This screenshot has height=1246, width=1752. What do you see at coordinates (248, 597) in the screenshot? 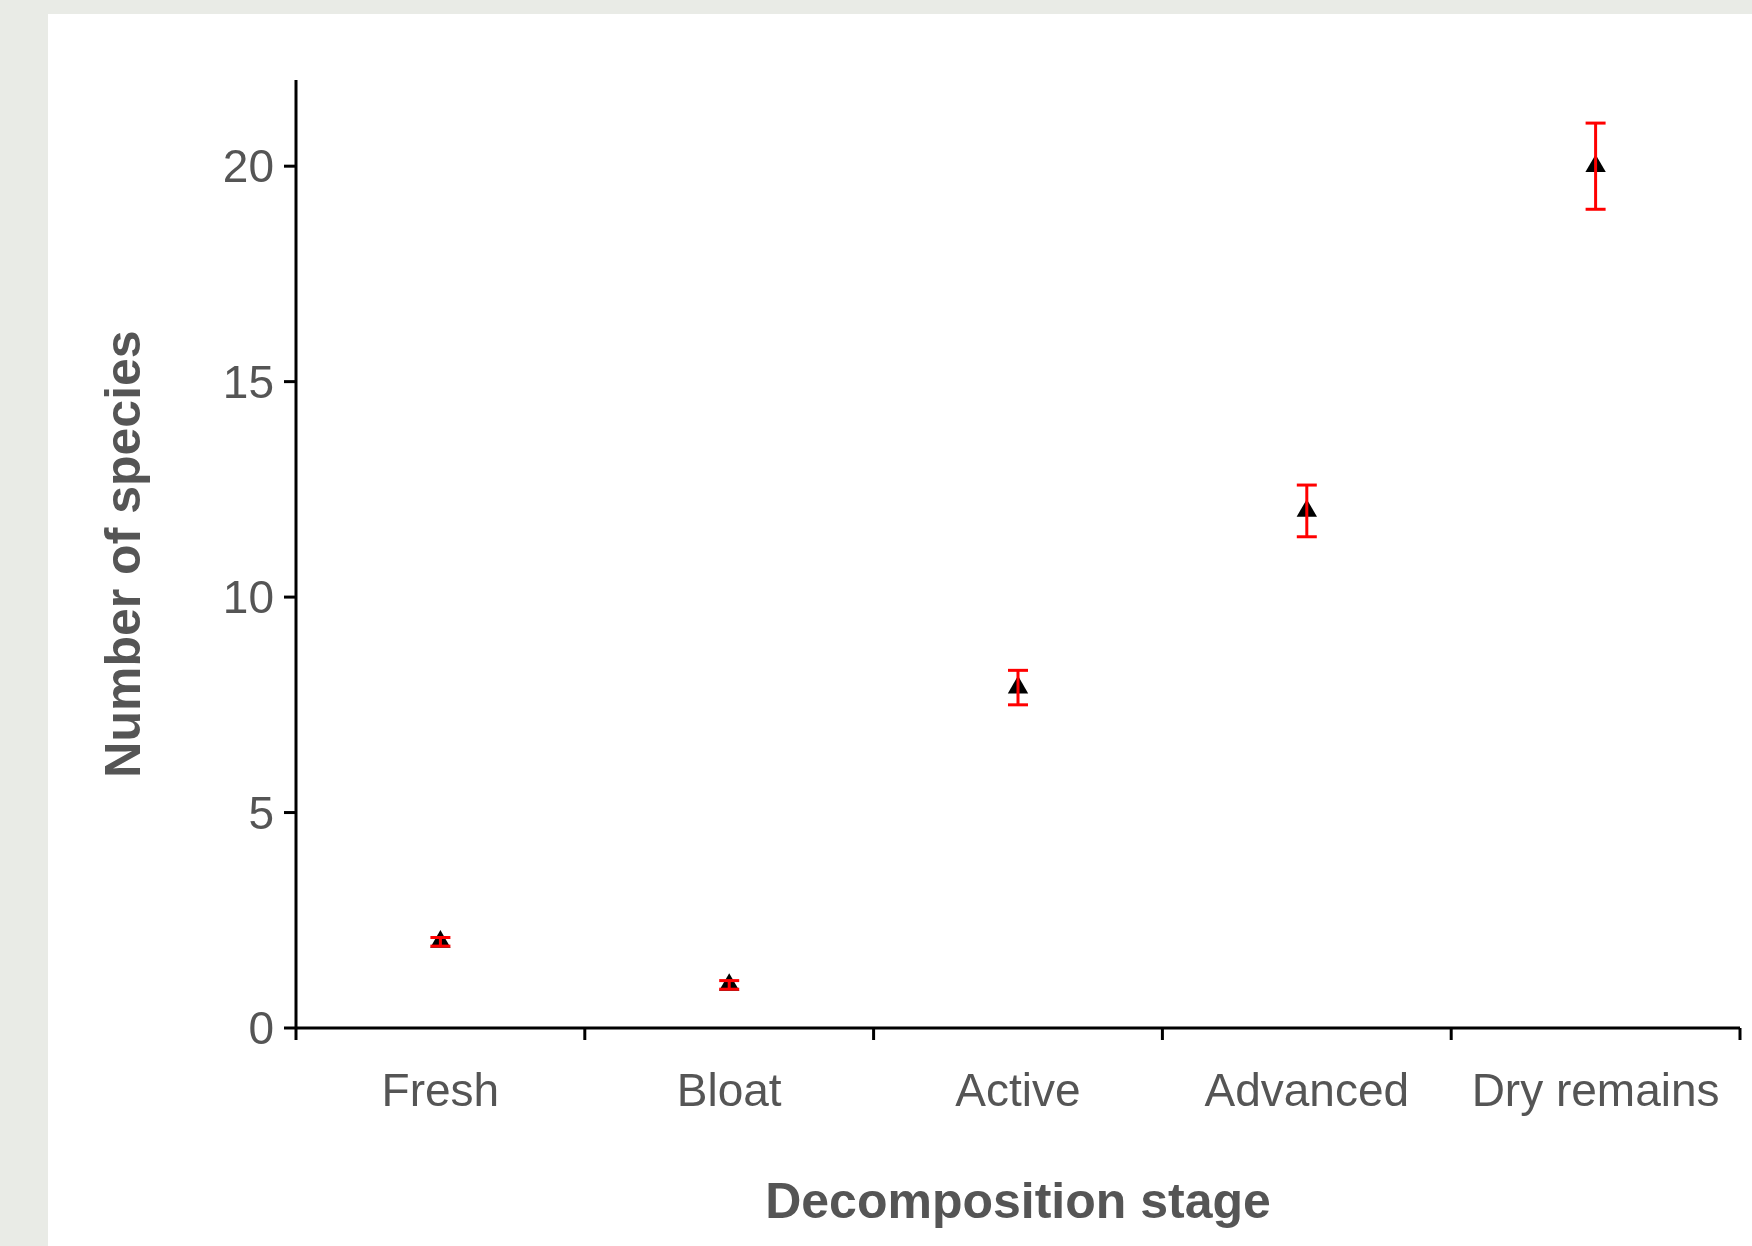
I see `y-tick-label: 10` at bounding box center [248, 597].